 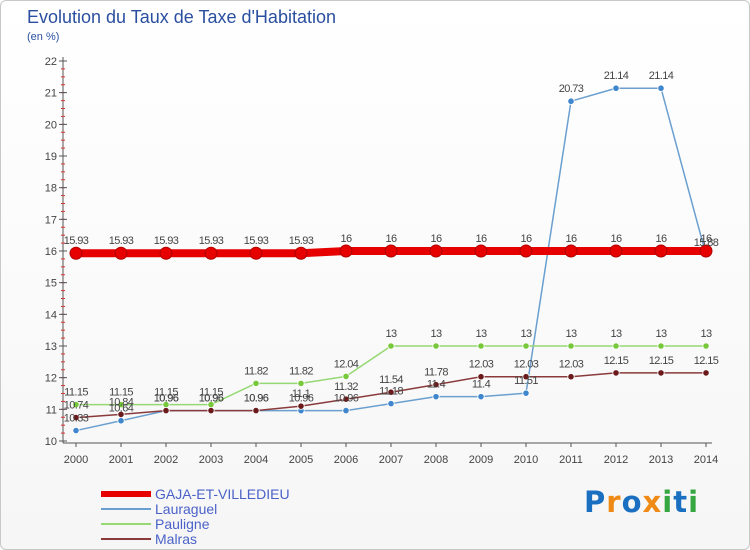 I want to click on x-tick-label: 2002, so click(x=166, y=460).